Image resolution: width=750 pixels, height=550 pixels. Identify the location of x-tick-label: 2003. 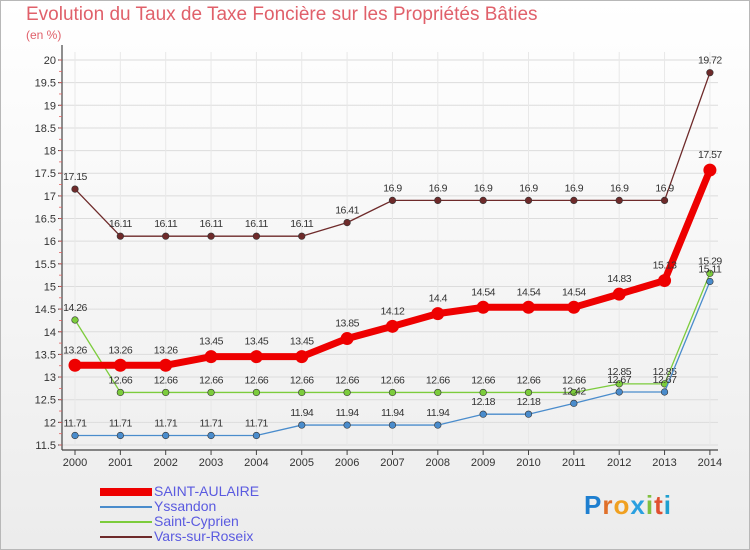
(211, 463).